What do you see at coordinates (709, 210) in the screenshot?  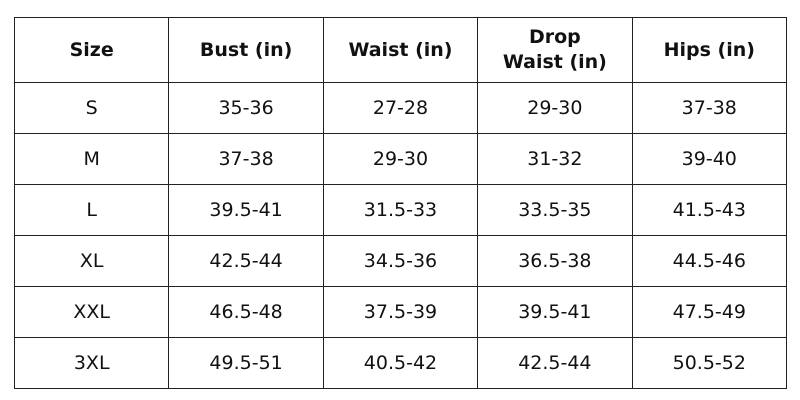 I see `measure-cell: 41.5-43` at bounding box center [709, 210].